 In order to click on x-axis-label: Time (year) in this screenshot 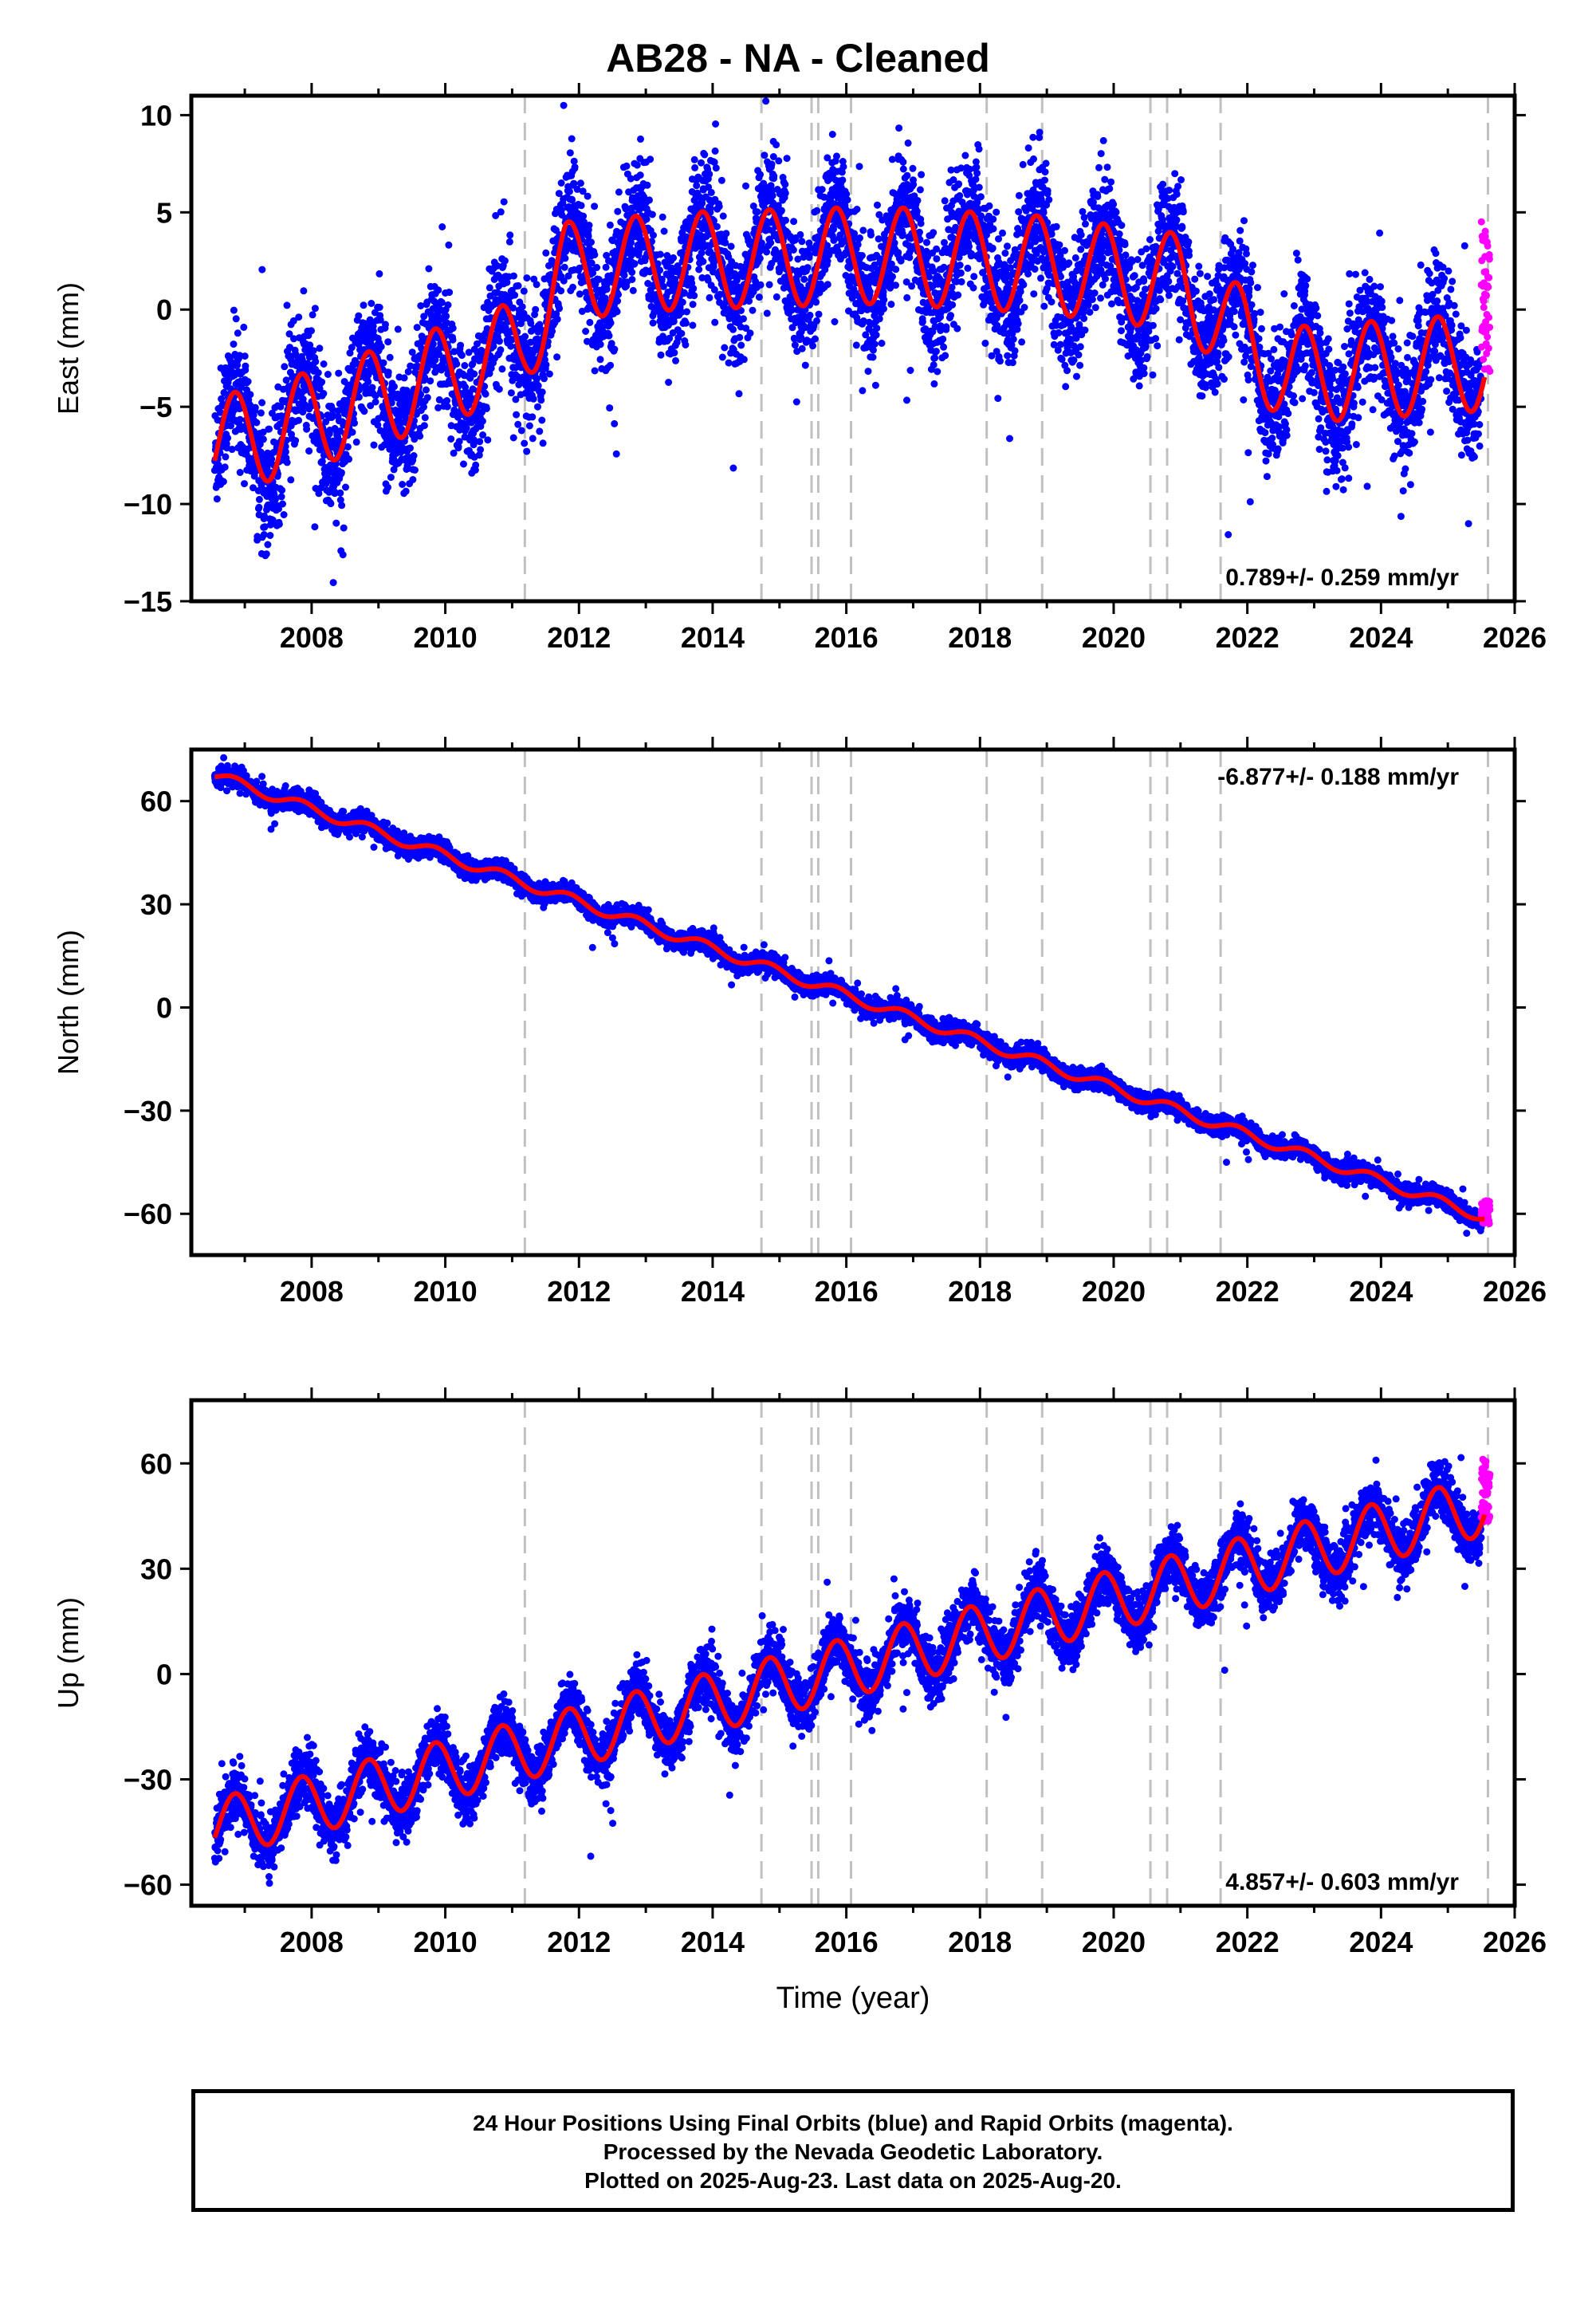, I will do `click(853, 1998)`.